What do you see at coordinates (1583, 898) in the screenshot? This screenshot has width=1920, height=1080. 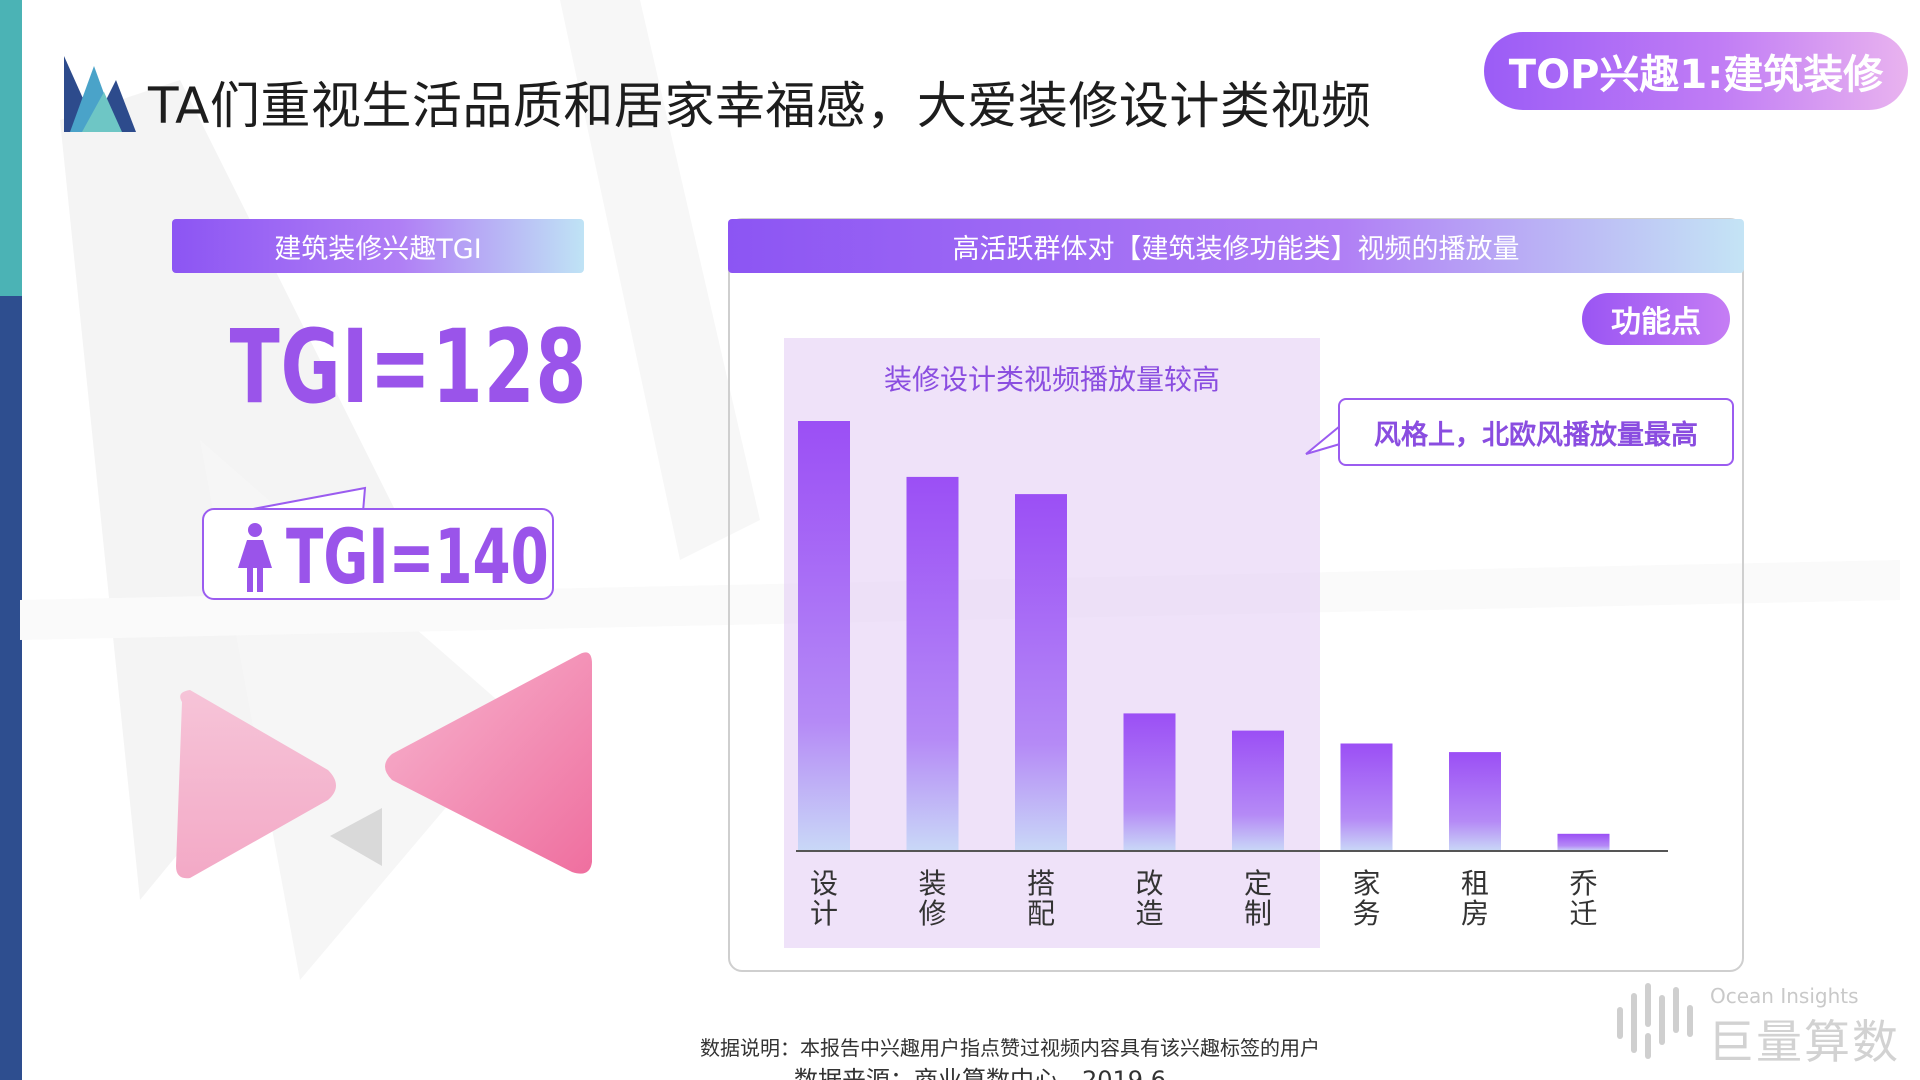 I see `x-tick-label-7: 乔迁` at bounding box center [1583, 898].